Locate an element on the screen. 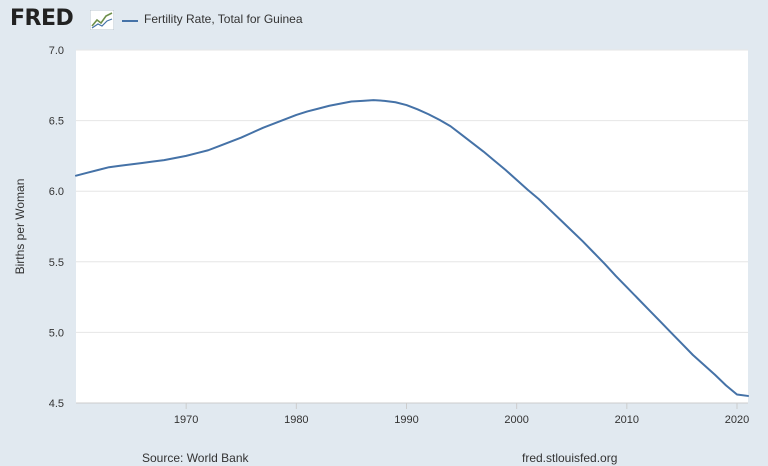  chart-header: FRED Fertility Rate, Total for Guinea is located at coordinates (384, 22).